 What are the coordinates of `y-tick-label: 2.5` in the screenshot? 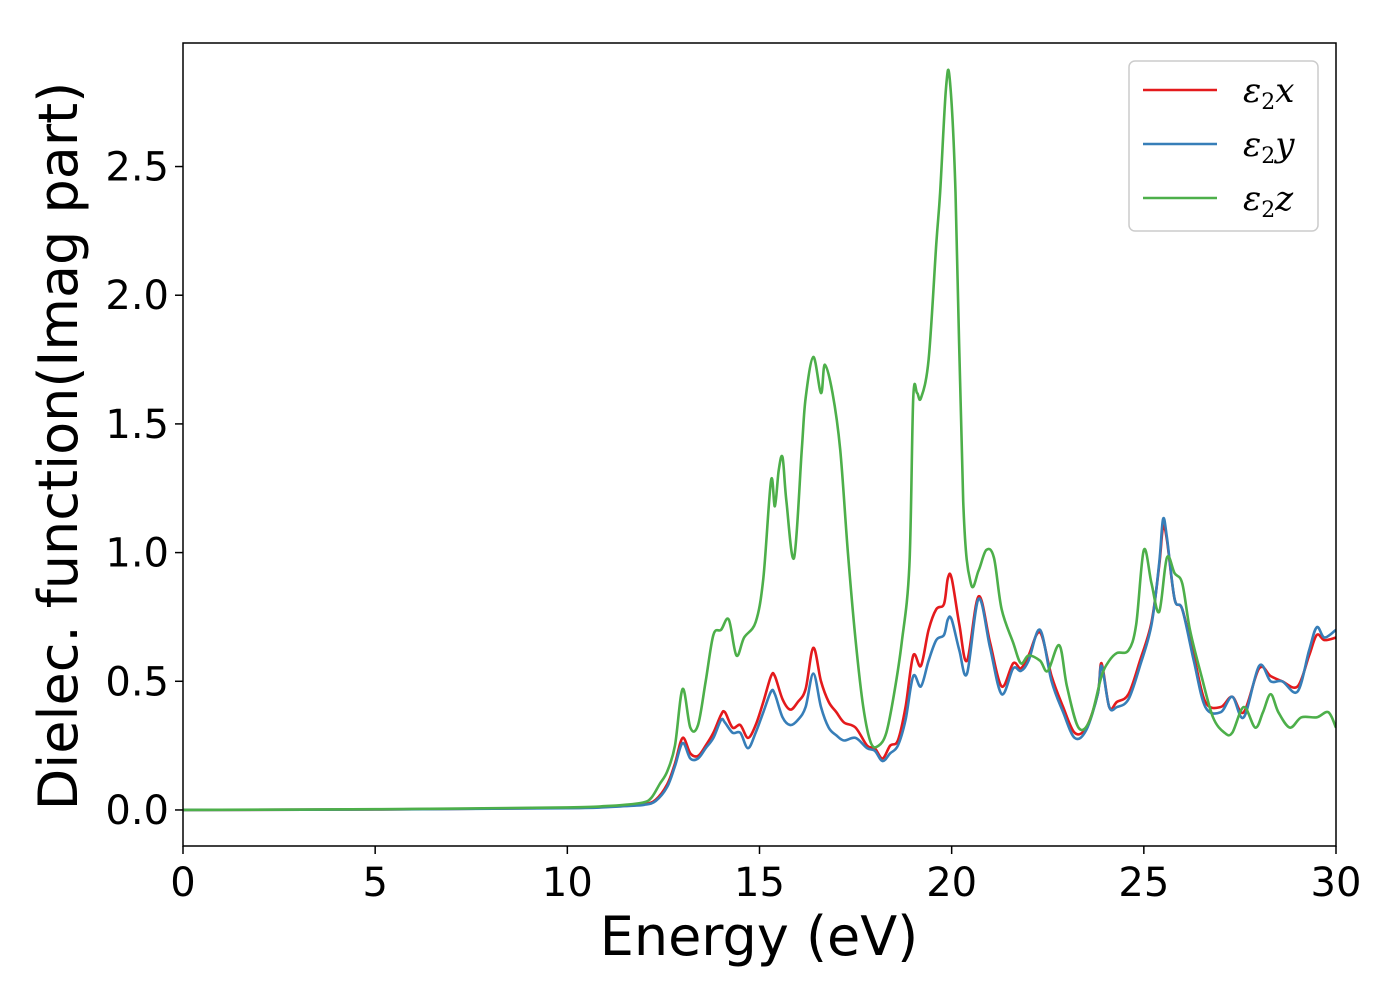 It's located at (137, 168).